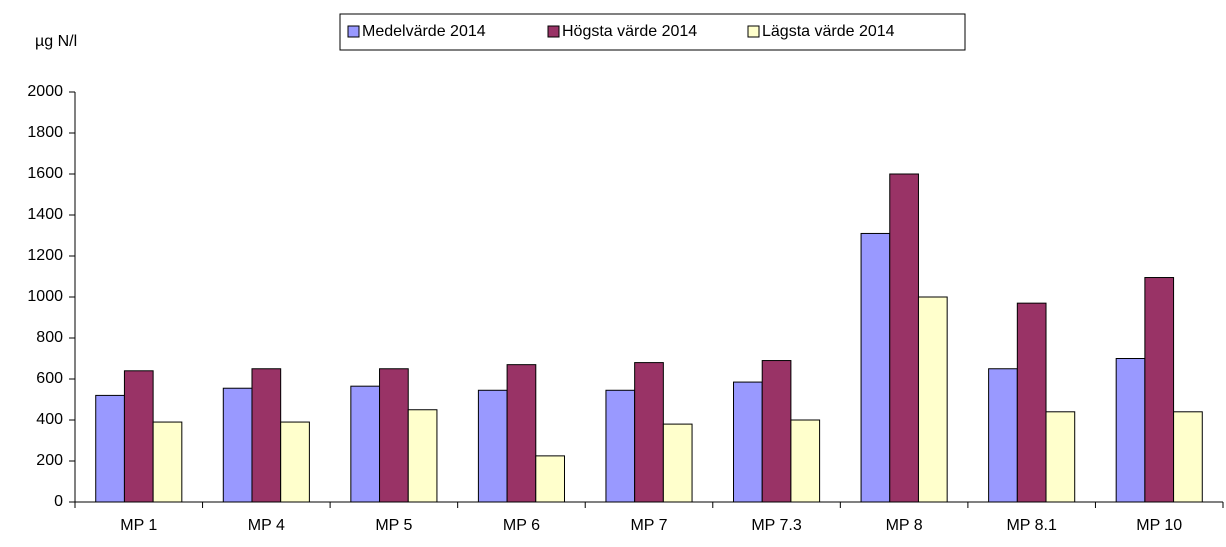 The width and height of the screenshot is (1226, 547). What do you see at coordinates (45, 296) in the screenshot?
I see `y-tick-label: 1000` at bounding box center [45, 296].